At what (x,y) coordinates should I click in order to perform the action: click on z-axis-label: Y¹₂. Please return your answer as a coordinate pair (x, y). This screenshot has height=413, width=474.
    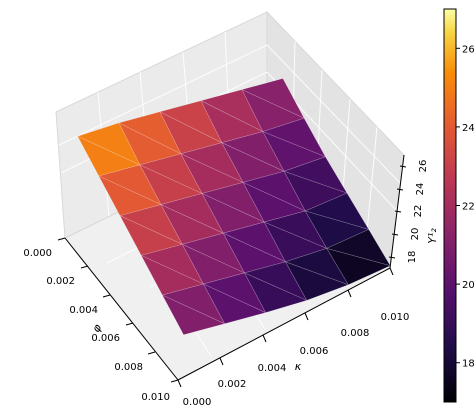
    Looking at the image, I should click on (432, 236).